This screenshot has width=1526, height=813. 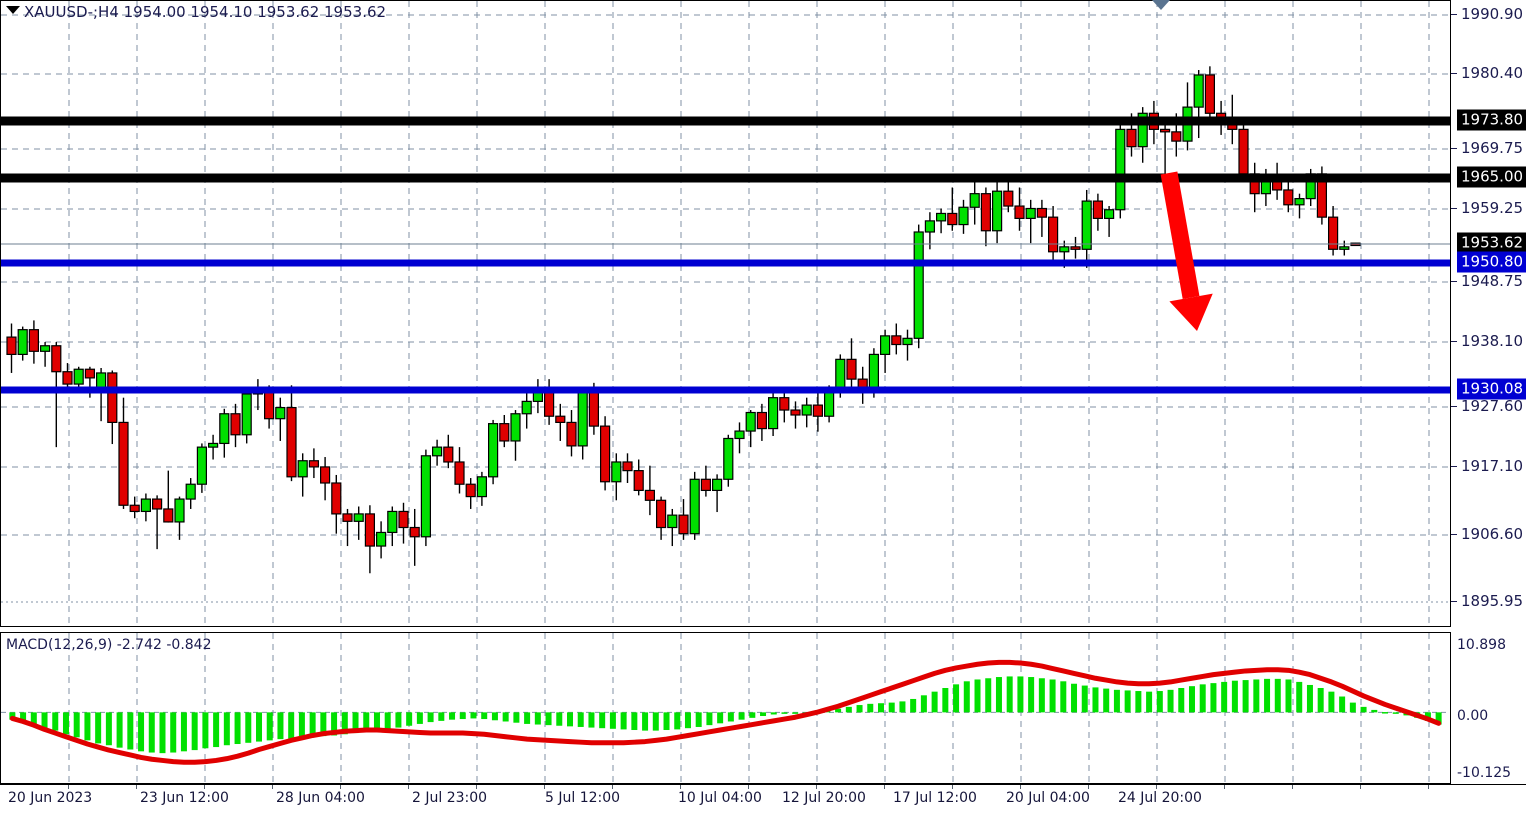 I want to click on price-tick-label: 1973.80, so click(x=1491, y=120).